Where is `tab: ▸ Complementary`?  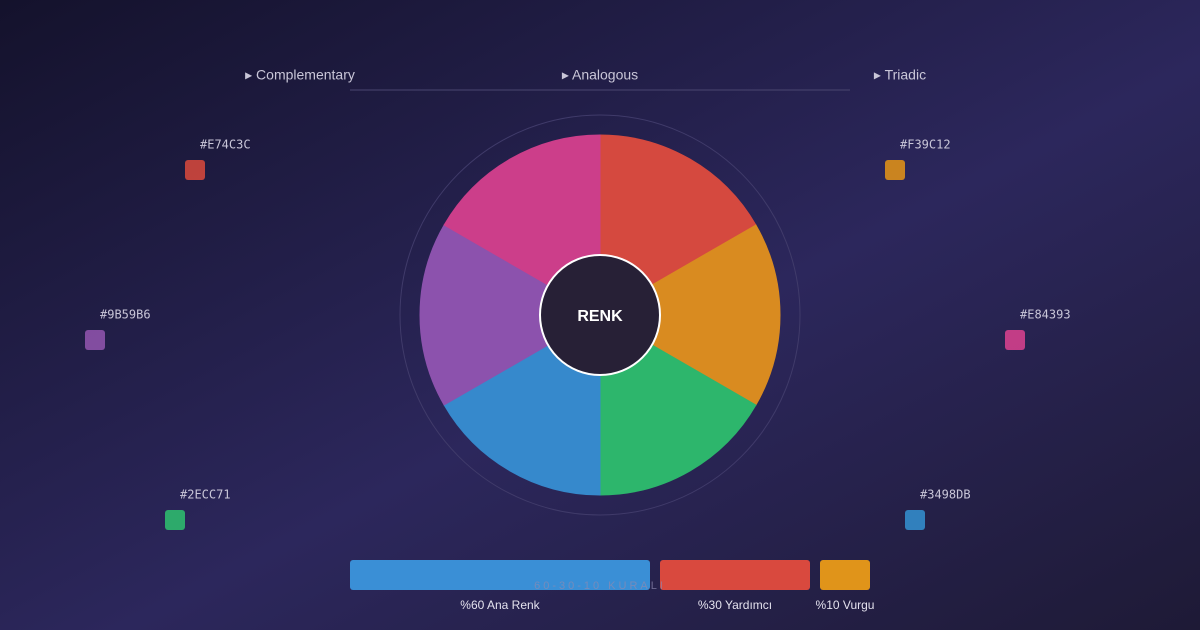
tab: ▸ Complementary is located at coordinates (300, 75).